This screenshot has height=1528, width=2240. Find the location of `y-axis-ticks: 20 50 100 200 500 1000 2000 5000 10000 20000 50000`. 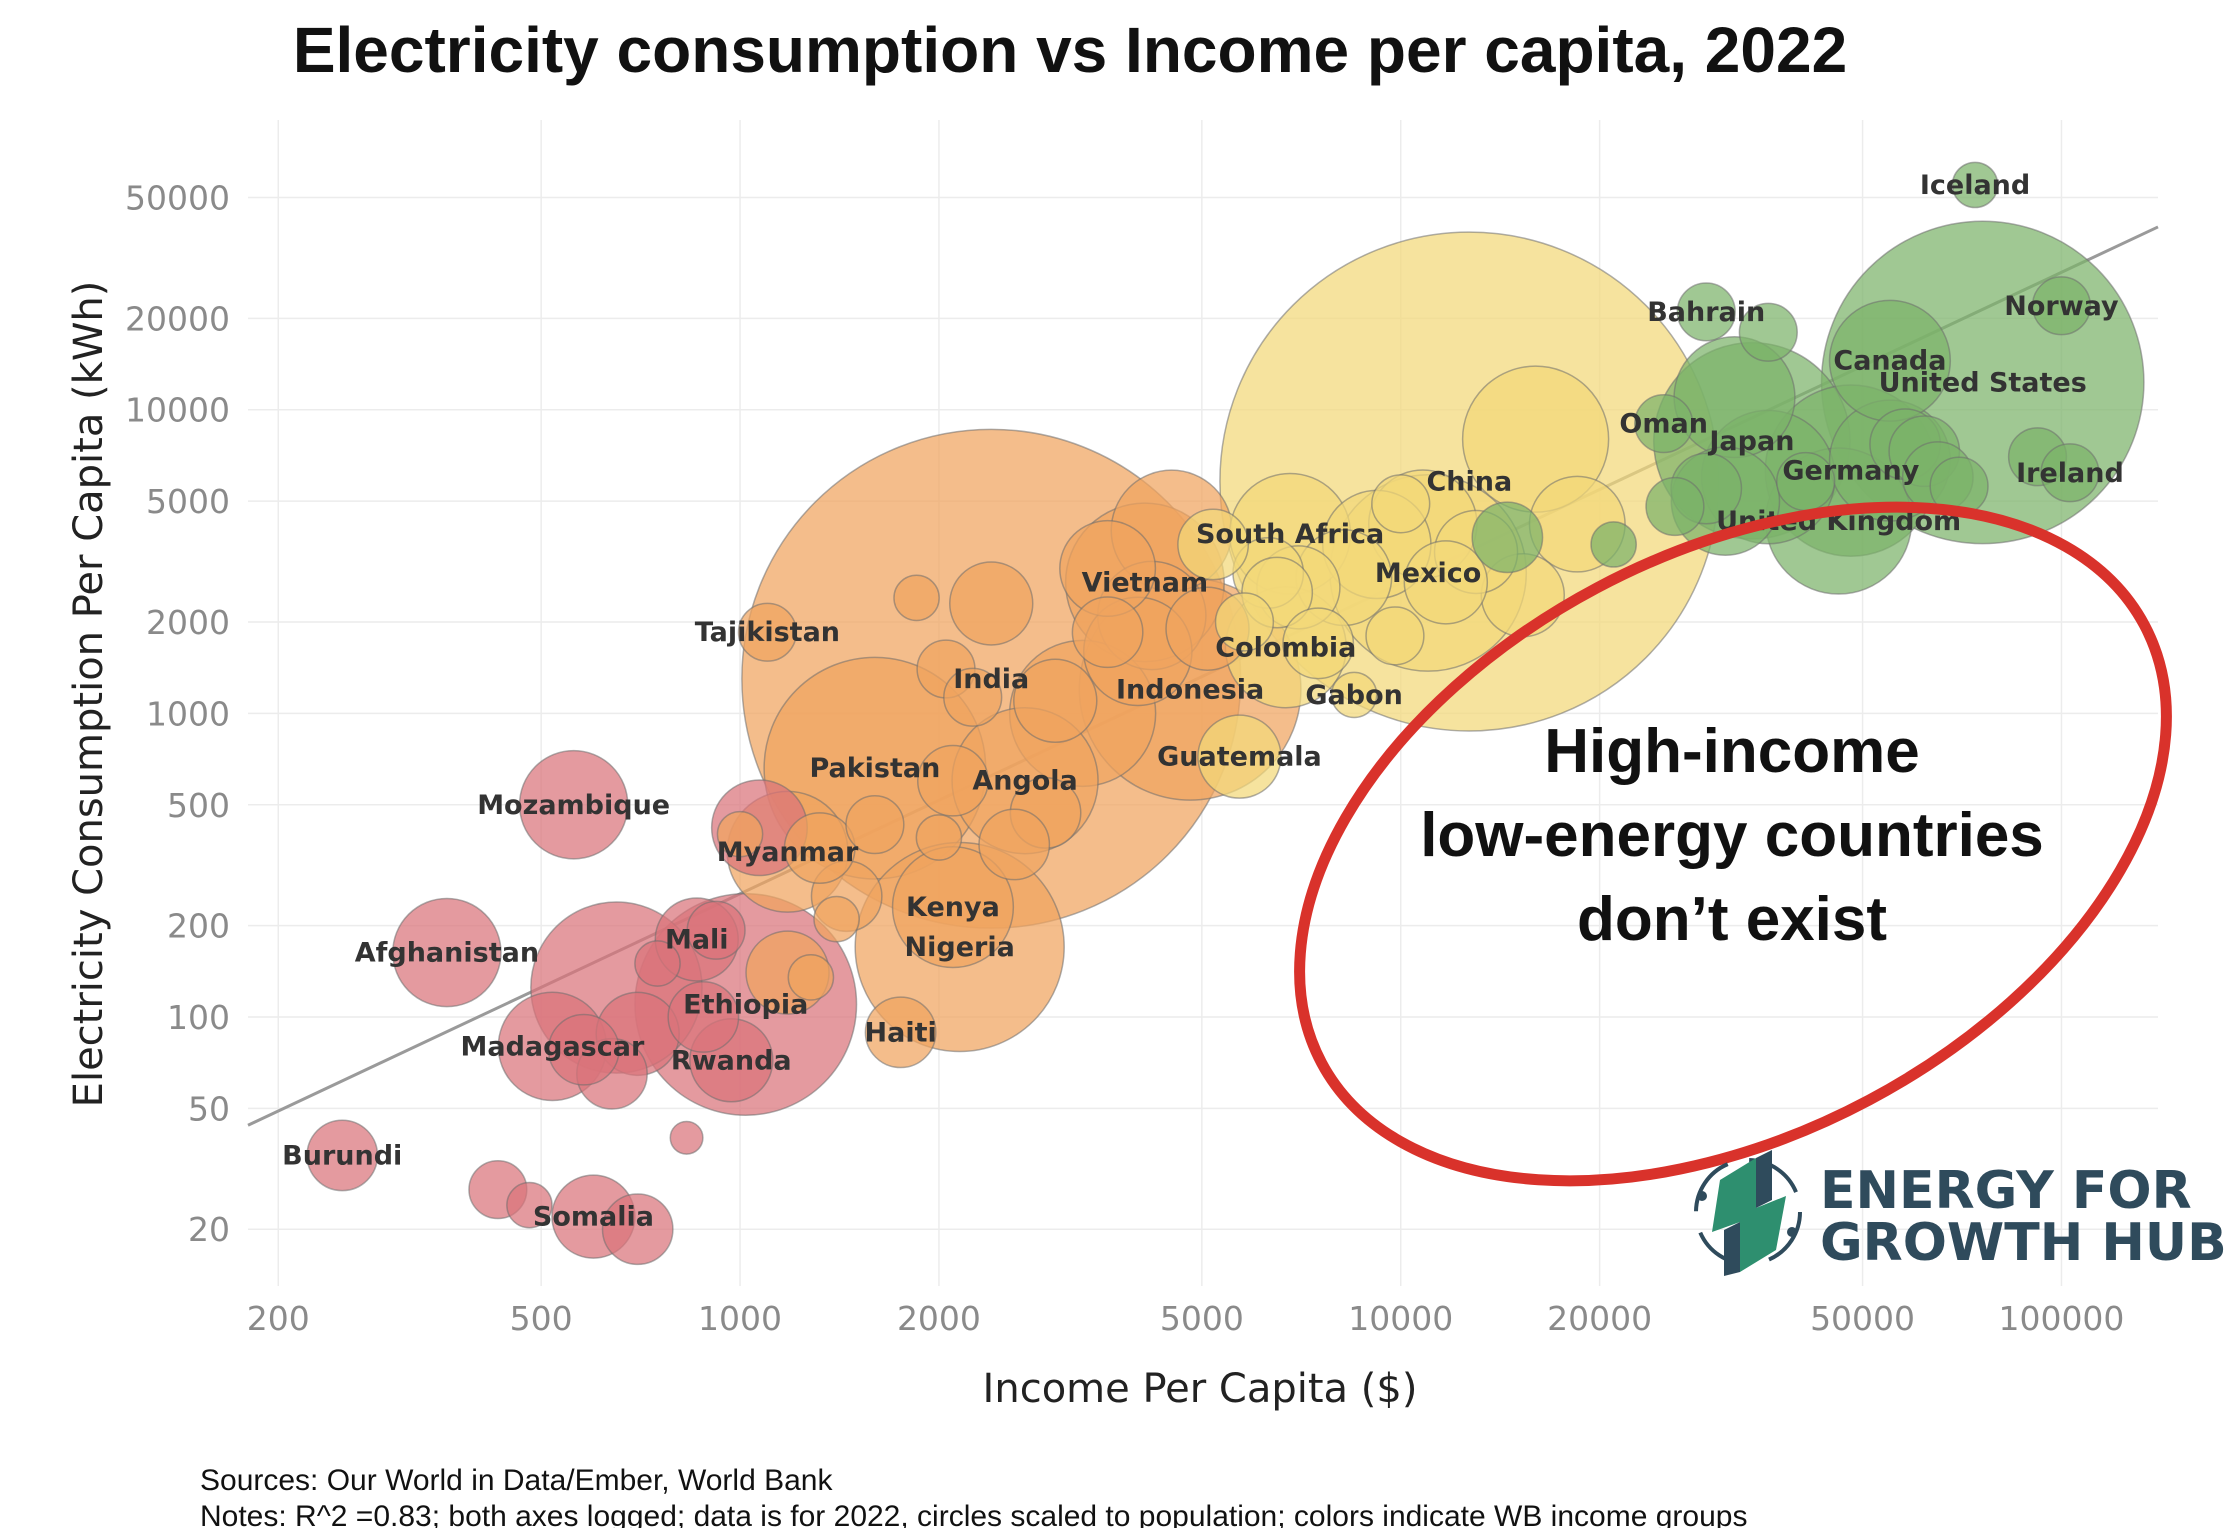

y-axis-ticks: 20 50 100 200 500 1000 2000 5000 10000 20000 50000 is located at coordinates (177, 714).